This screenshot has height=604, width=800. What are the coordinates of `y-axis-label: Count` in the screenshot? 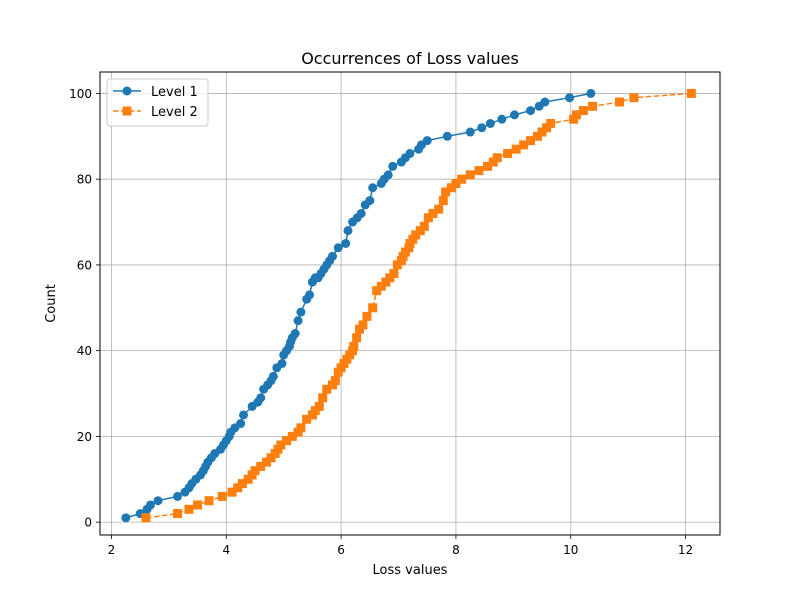 It's located at (51, 303).